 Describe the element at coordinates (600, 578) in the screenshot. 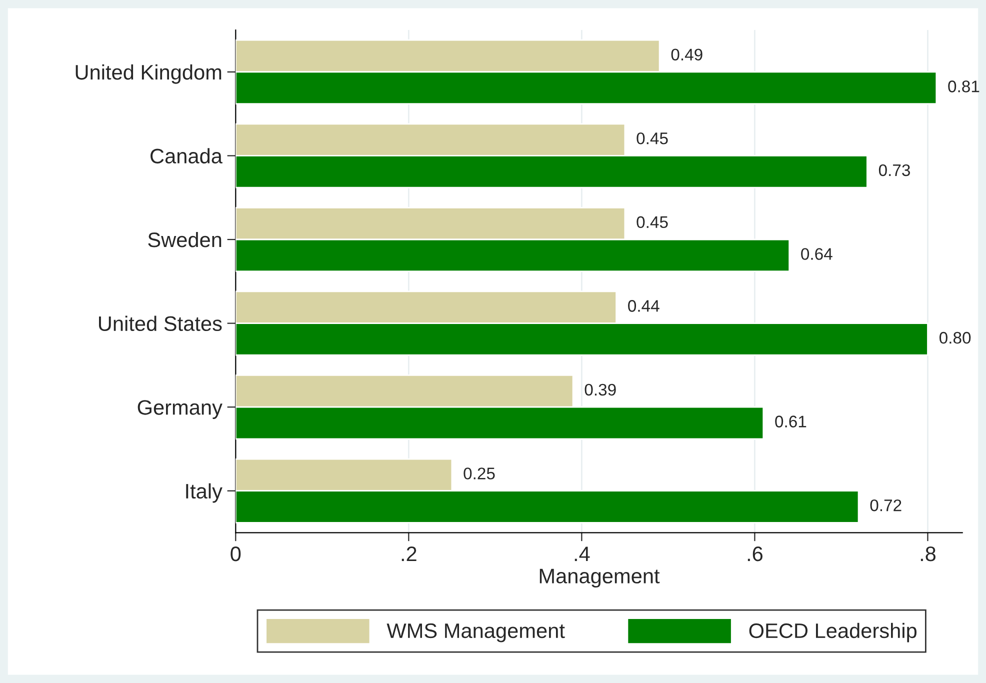

I see `x-axis-title: Management` at that location.